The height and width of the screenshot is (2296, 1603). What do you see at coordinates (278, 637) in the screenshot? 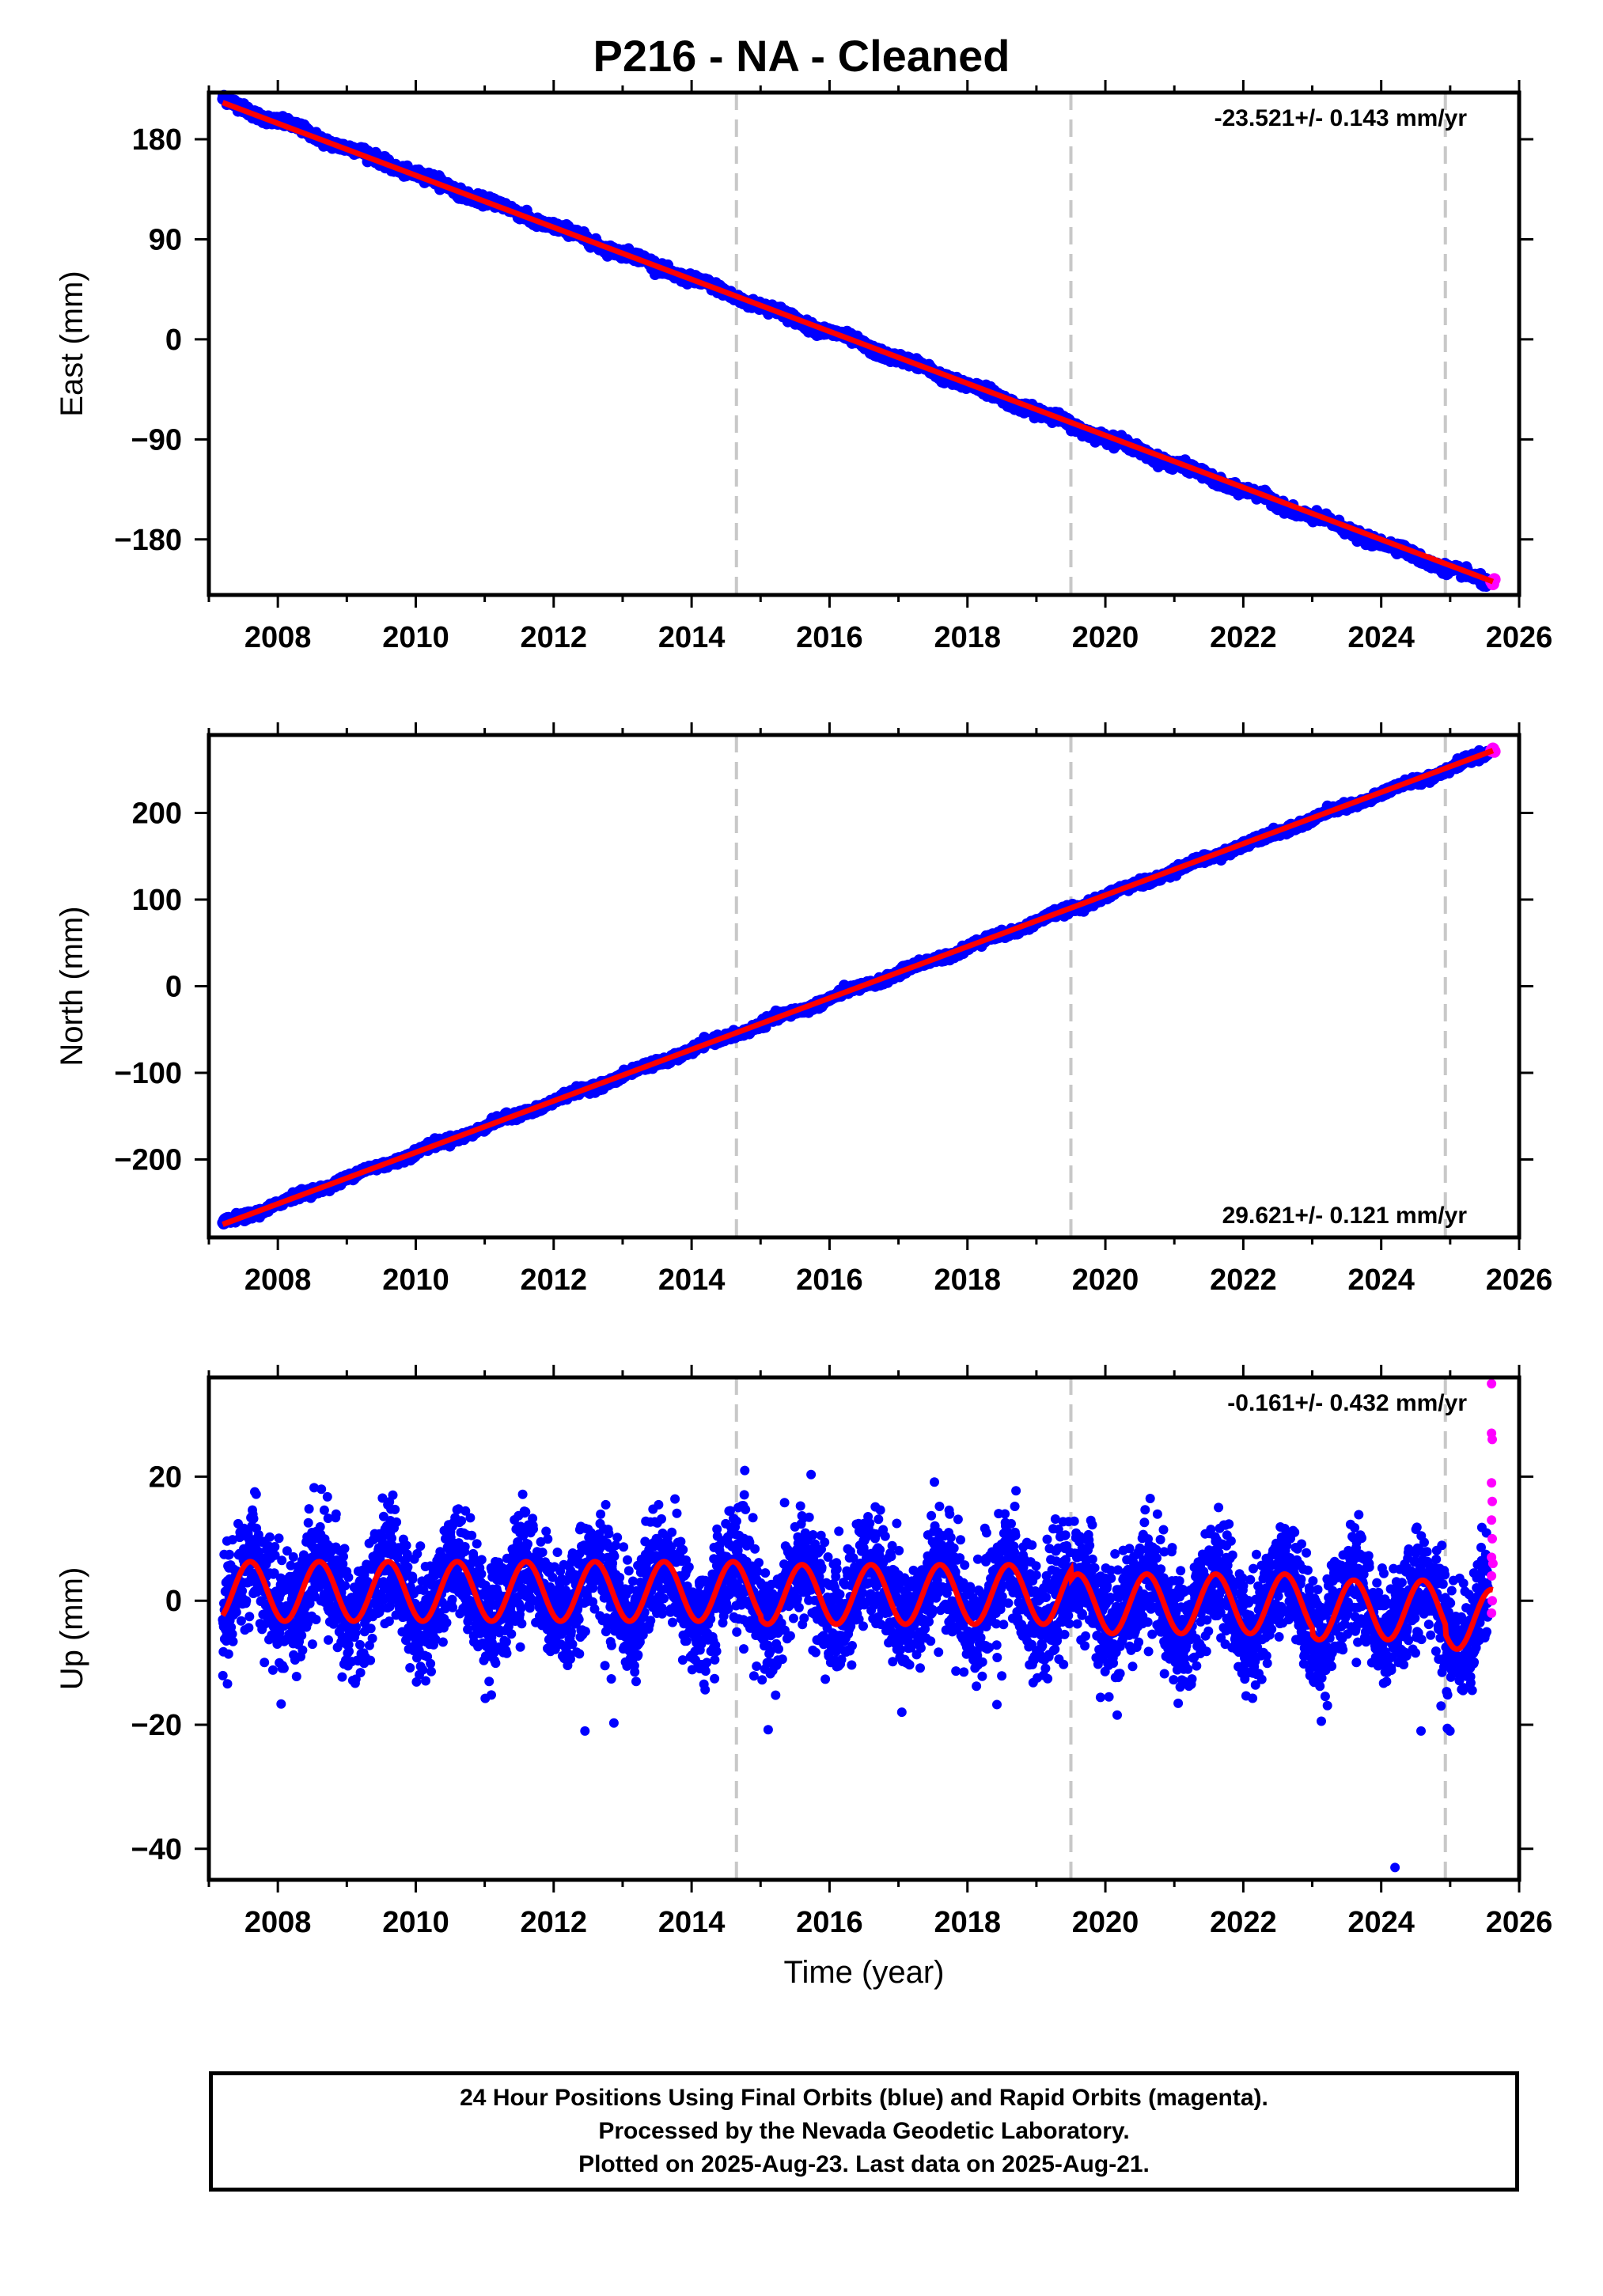
I see `x-tick-label: 2008` at bounding box center [278, 637].